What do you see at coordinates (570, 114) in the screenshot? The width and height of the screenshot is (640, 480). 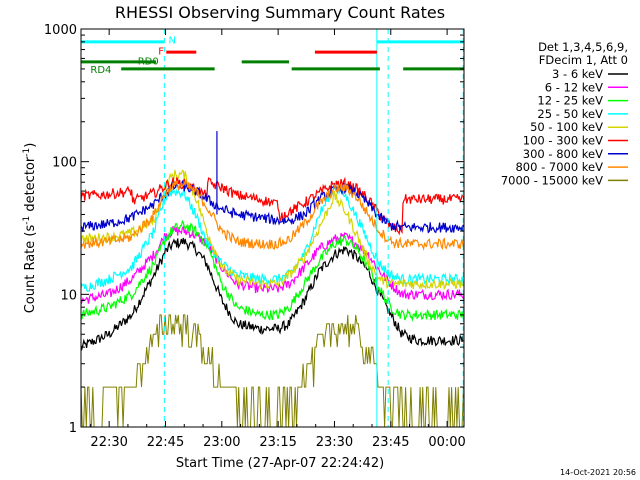 I see `legend-label-25-50-kev: 25 - 50 keV` at bounding box center [570, 114].